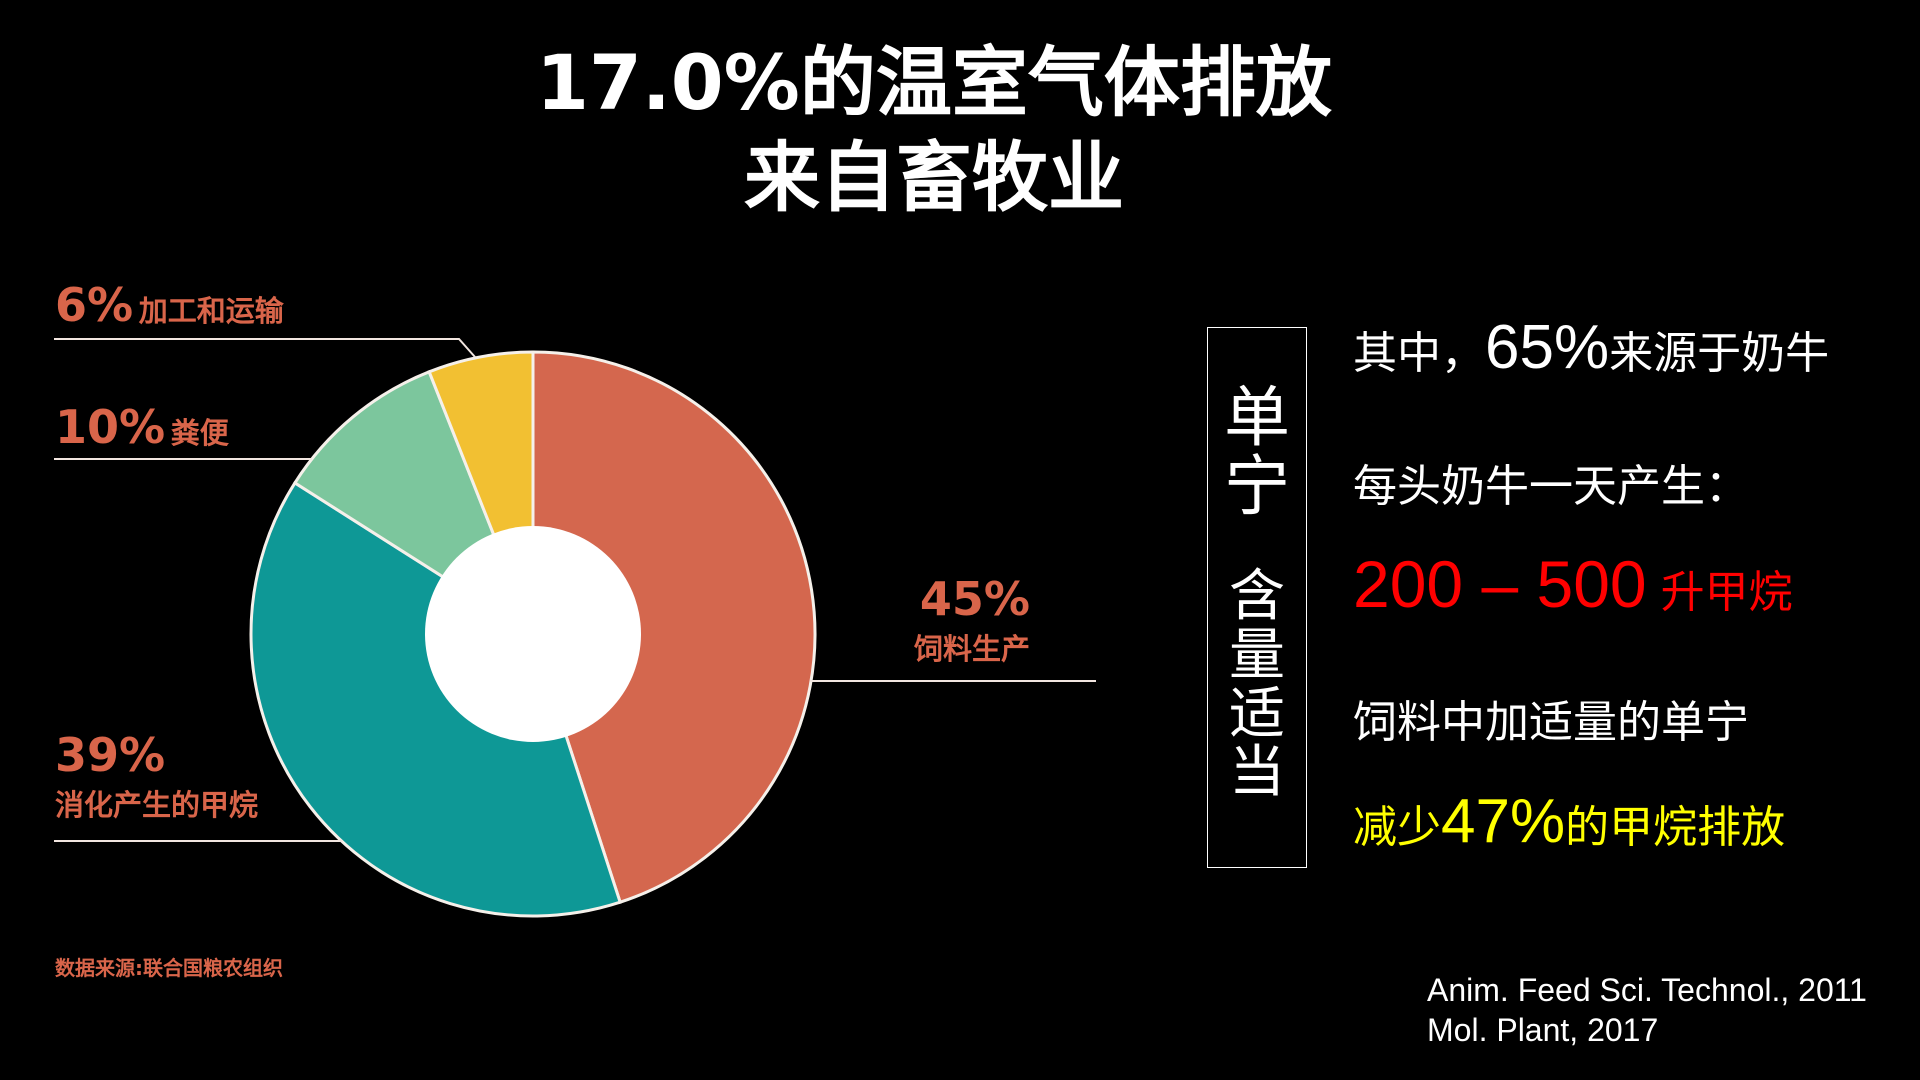 Image resolution: width=1920 pixels, height=1080 pixels. What do you see at coordinates (110, 755) in the screenshot?
I see `label-value: 39%` at bounding box center [110, 755].